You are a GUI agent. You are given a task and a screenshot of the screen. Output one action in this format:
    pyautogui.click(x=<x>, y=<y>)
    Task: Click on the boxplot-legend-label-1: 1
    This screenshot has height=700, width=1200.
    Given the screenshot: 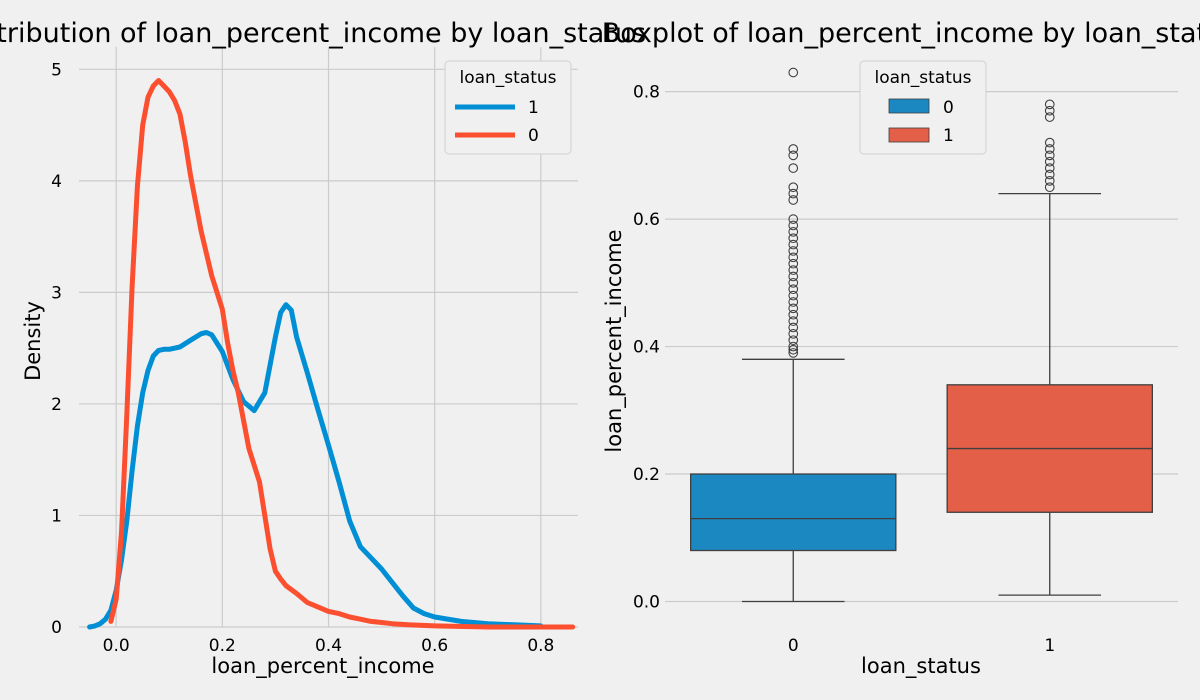 What is the action you would take?
    pyautogui.click(x=948, y=136)
    